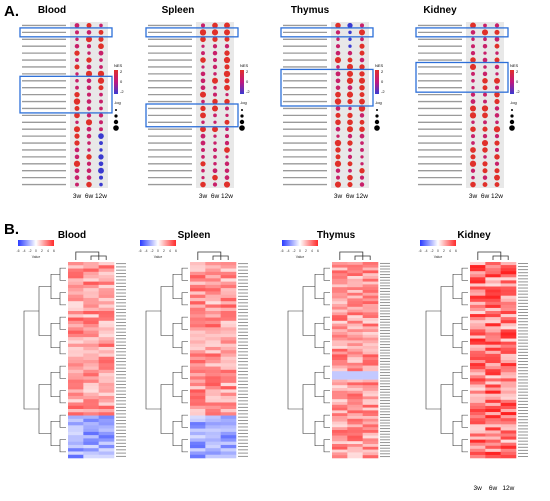 This screenshot has height=501, width=550. Describe the element at coordinates (300, 243) in the screenshot. I see `color-key-bar` at that location.